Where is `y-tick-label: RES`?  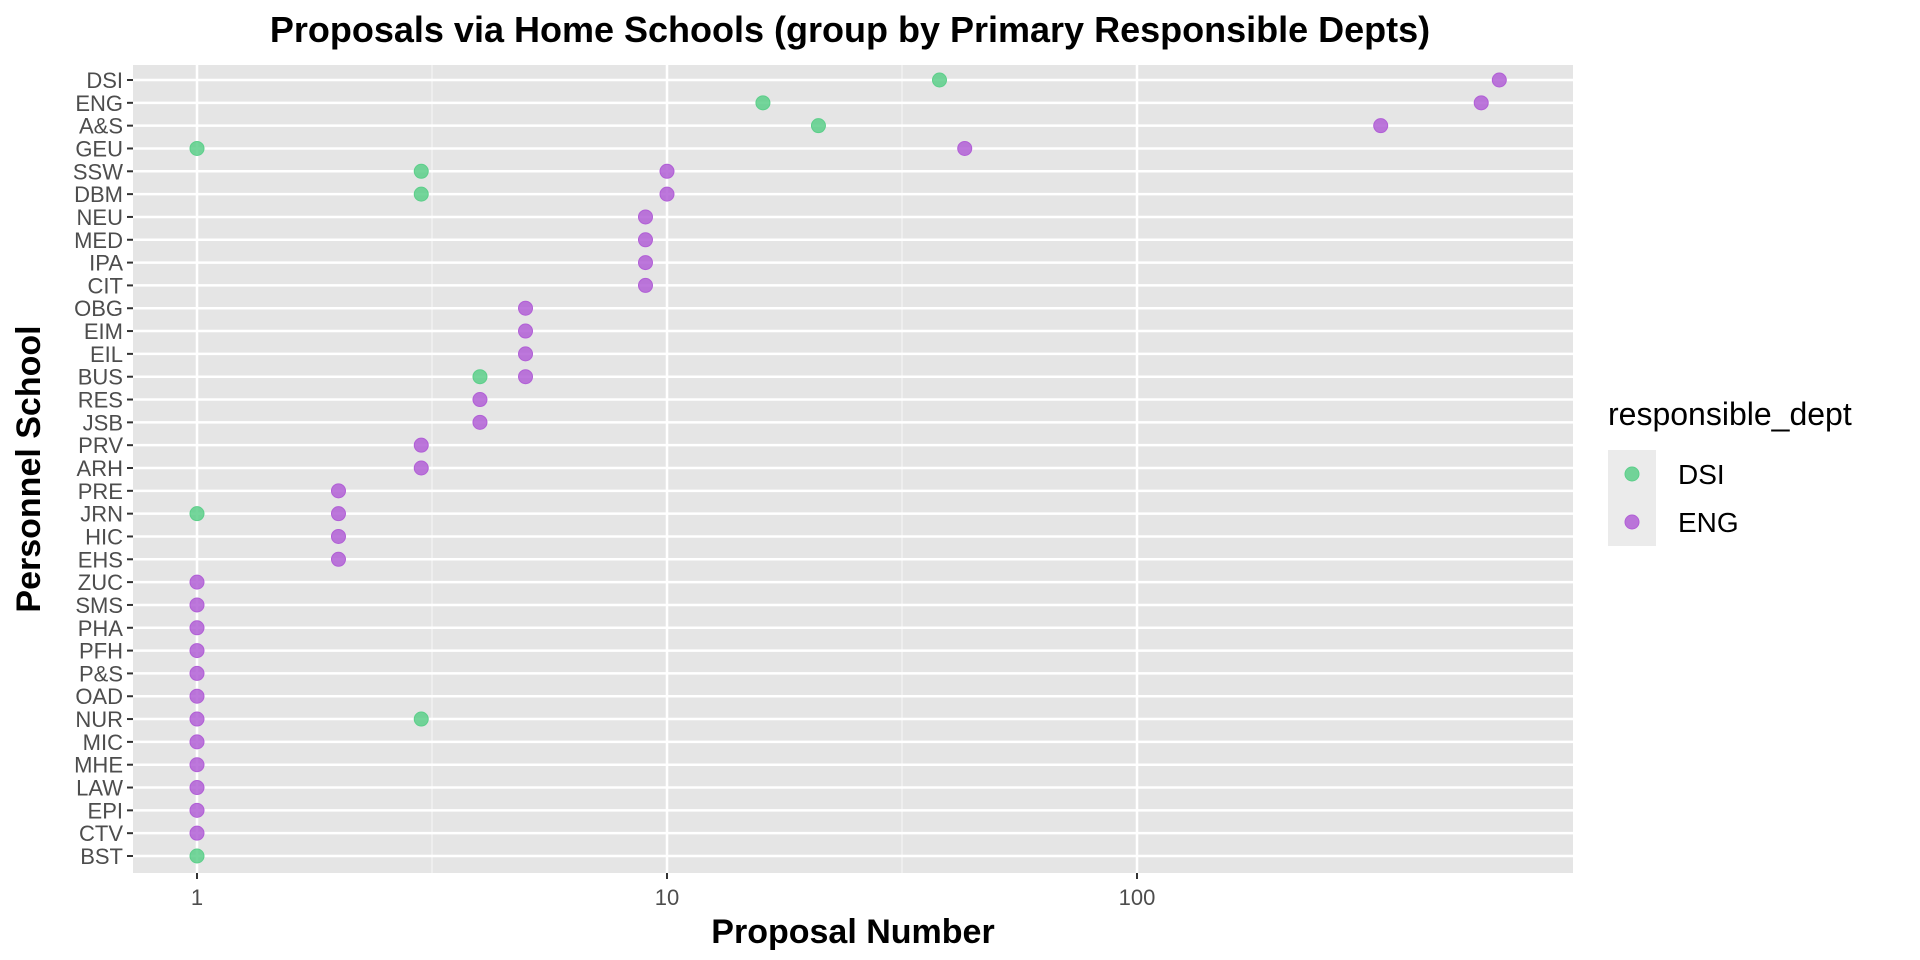 y-tick-label: RES is located at coordinates (100, 400).